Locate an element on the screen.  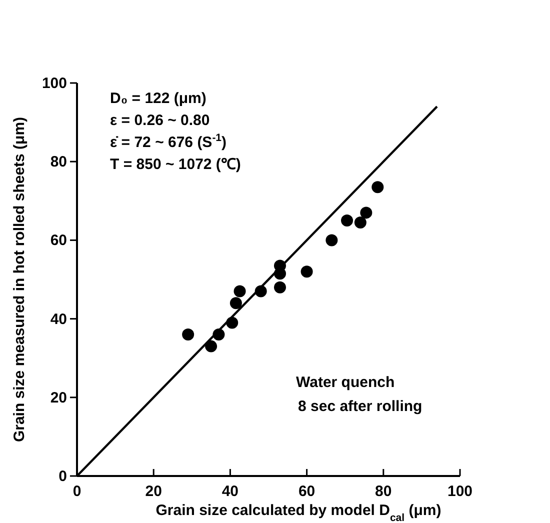
y-tick-label: 20 is located at coordinates (58, 397).